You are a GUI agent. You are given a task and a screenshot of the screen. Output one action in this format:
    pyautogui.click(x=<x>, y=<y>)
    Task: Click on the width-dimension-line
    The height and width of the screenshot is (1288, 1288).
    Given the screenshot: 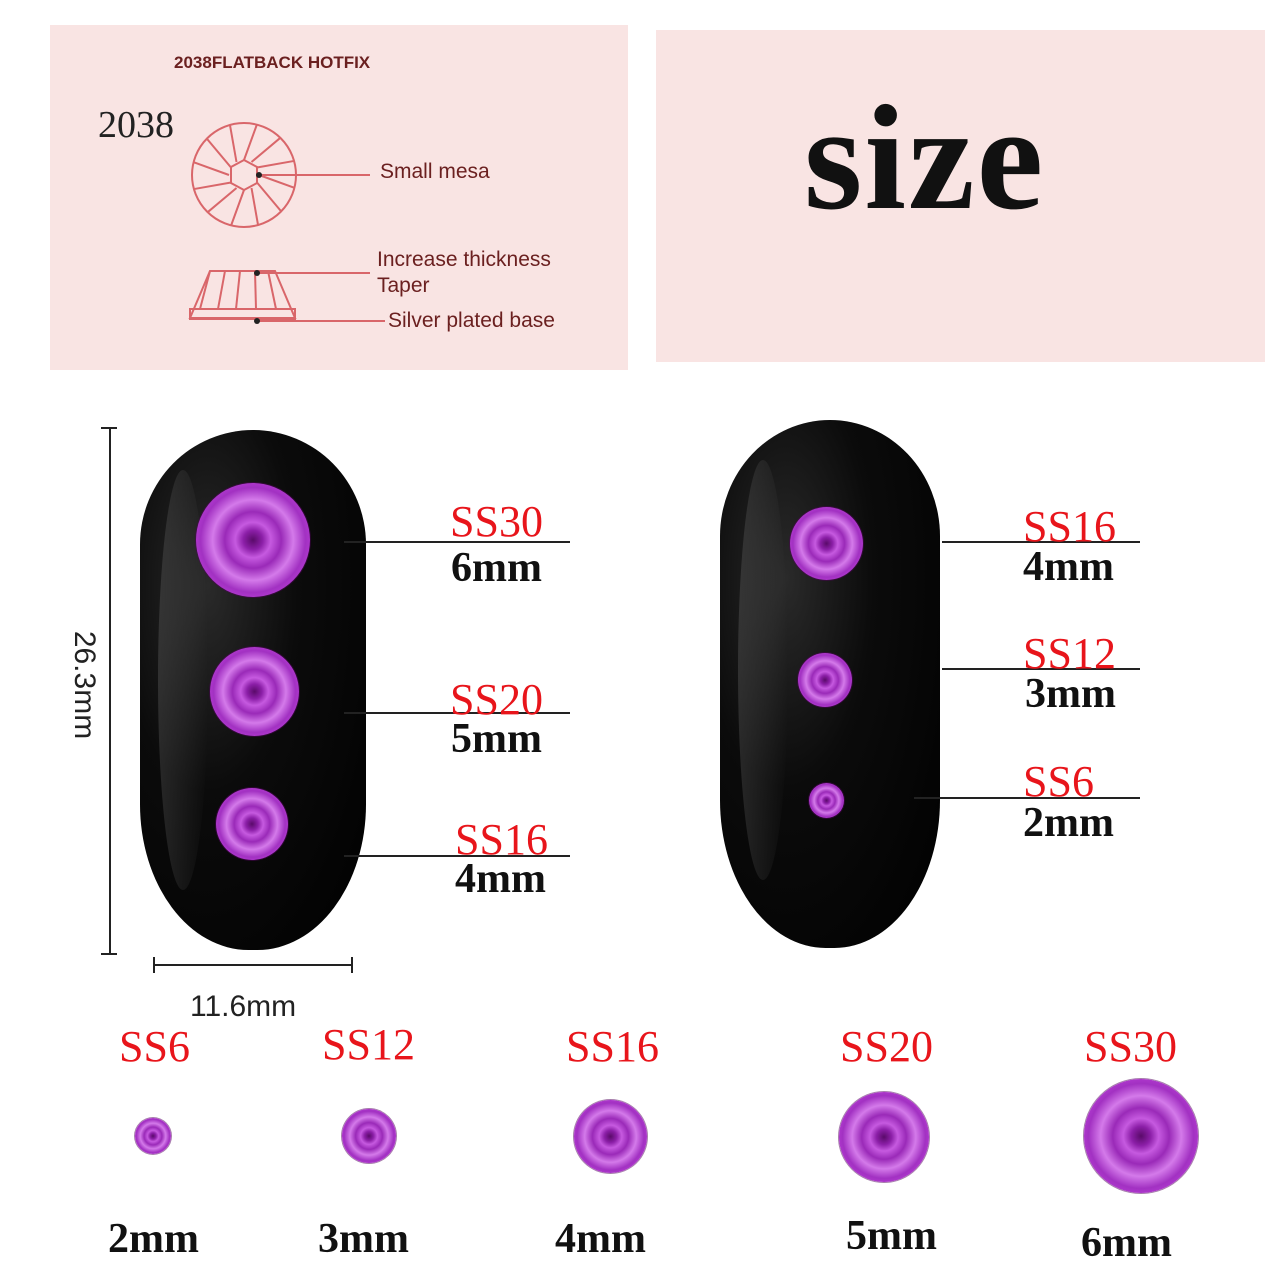 What is the action you would take?
    pyautogui.click(x=253, y=965)
    